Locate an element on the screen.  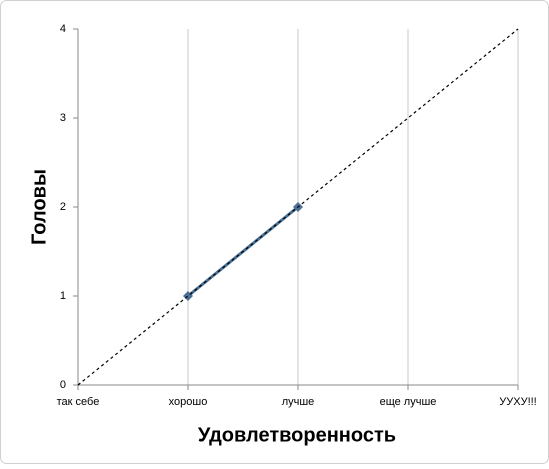
y-tick-label: 0 is located at coordinates (63, 385).